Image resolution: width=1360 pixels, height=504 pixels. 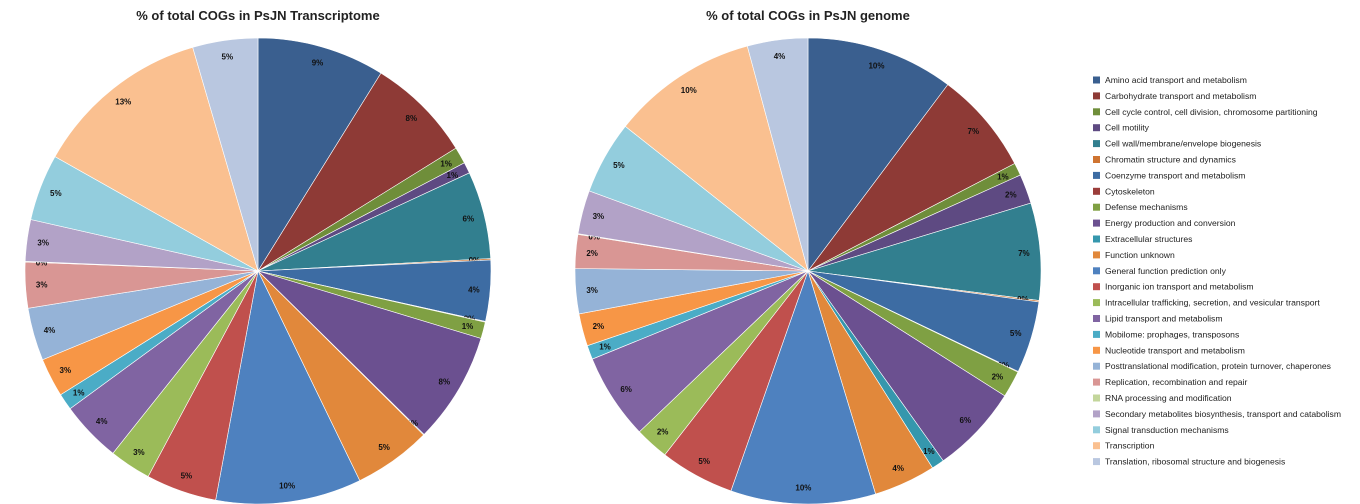 I want to click on data-label-genome-cell-cycle-control-cell-division-chromosome-partitioning: 1%, so click(x=1003, y=176).